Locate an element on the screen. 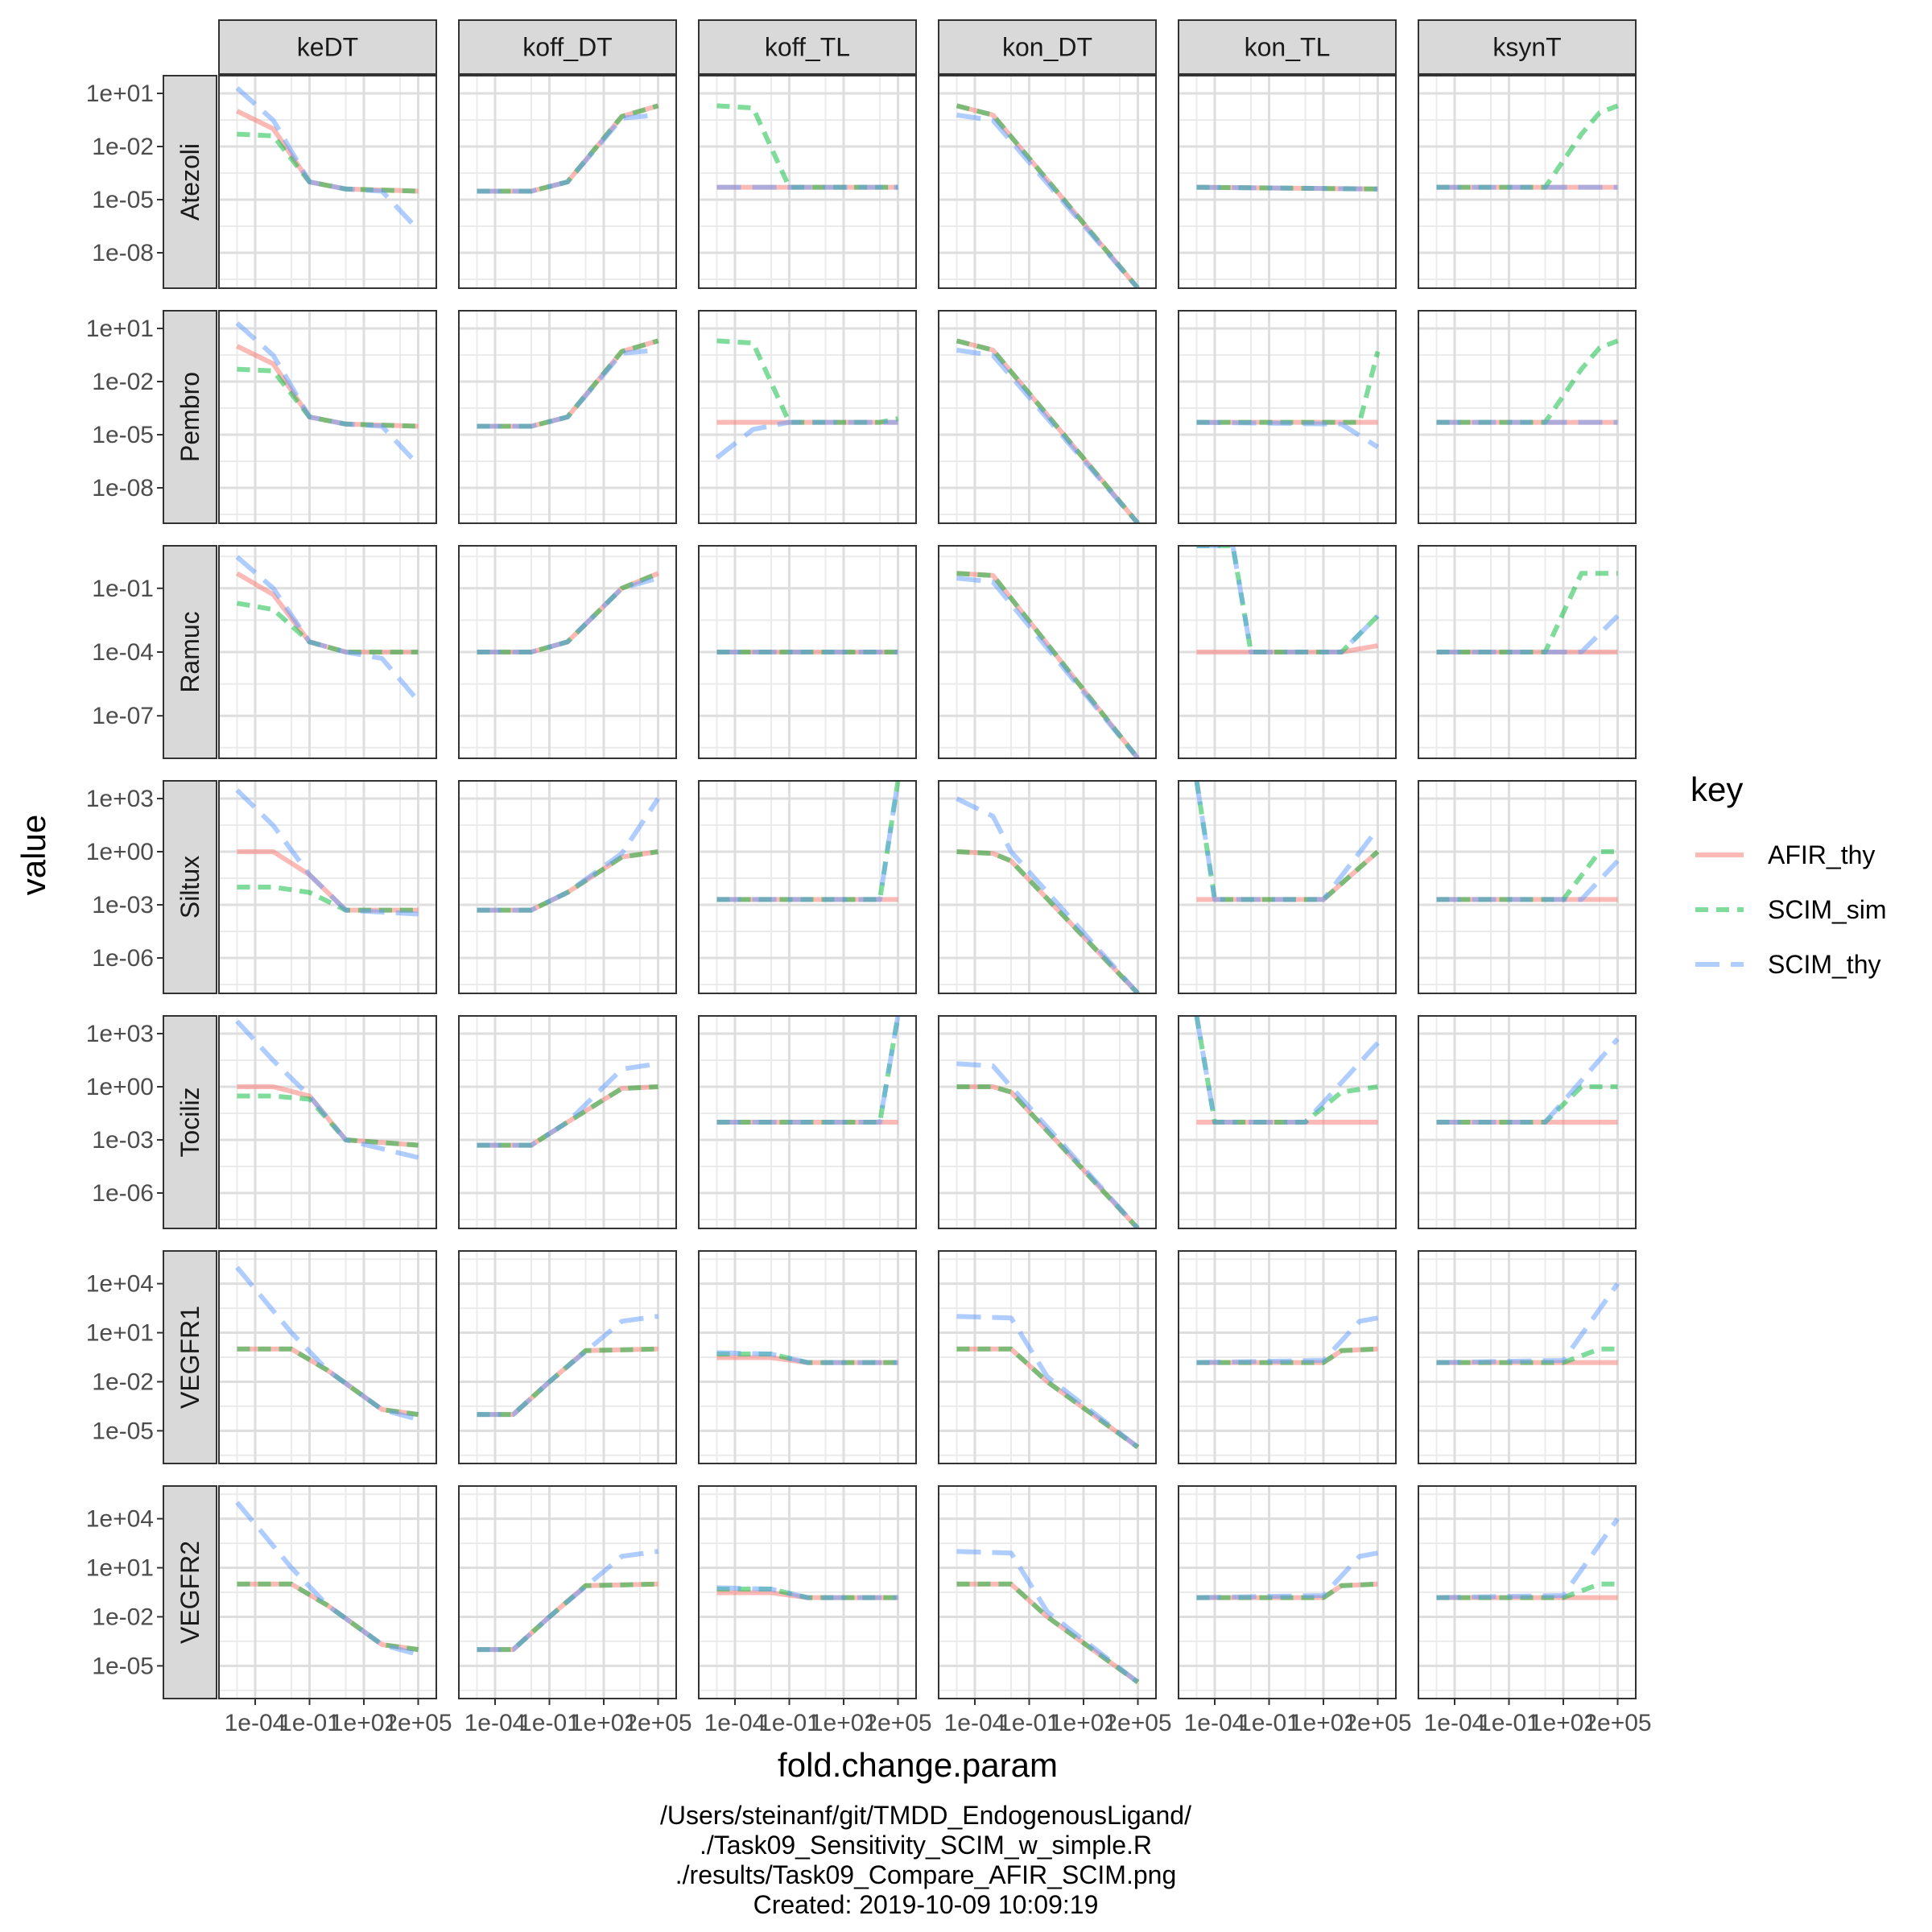 The width and height of the screenshot is (1932, 1932). y-tick-label: 1e+00 is located at coordinates (120, 852).